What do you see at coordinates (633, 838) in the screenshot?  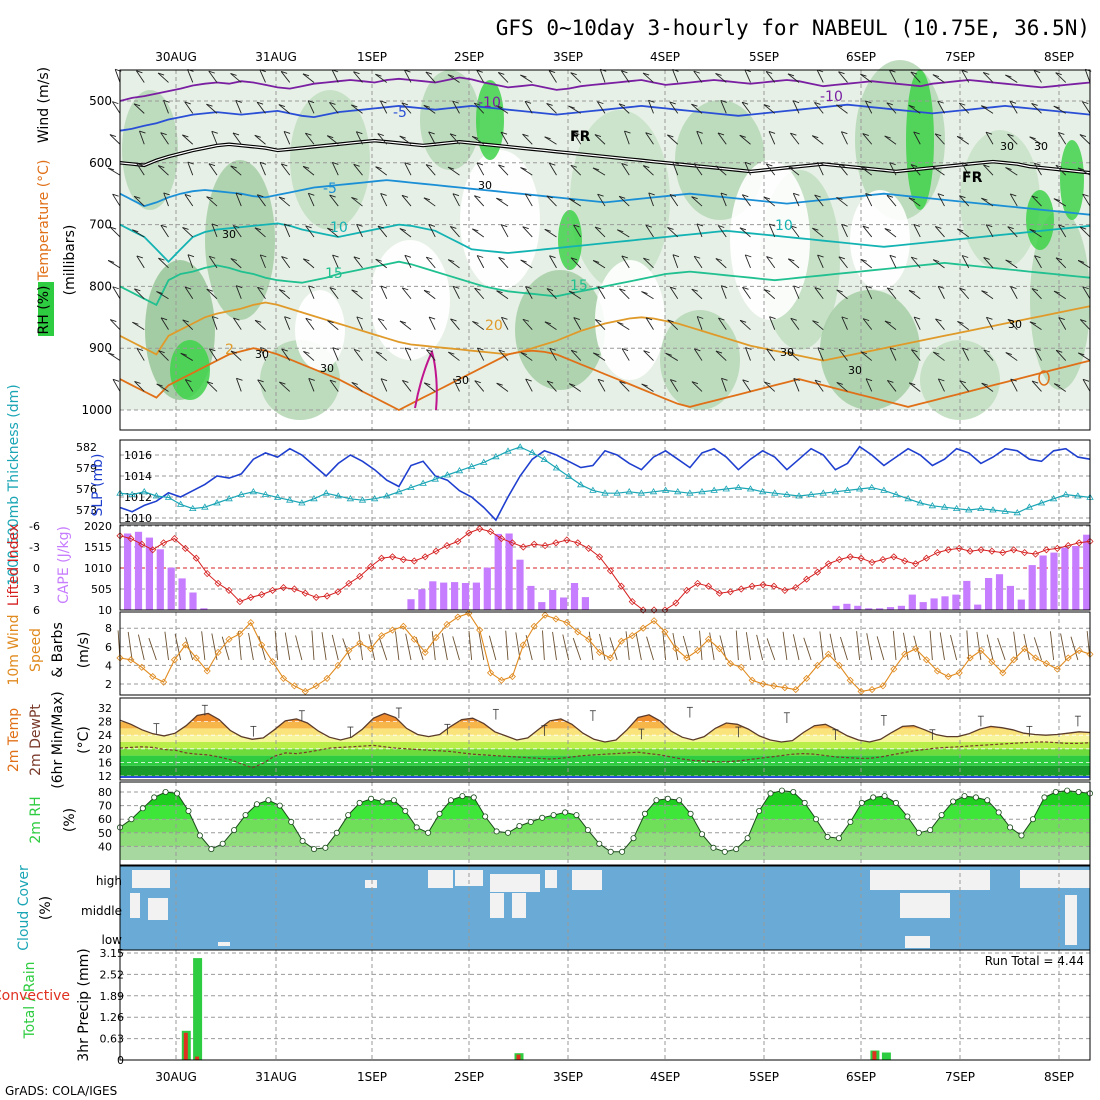 I see `rh2m-marker` at bounding box center [633, 838].